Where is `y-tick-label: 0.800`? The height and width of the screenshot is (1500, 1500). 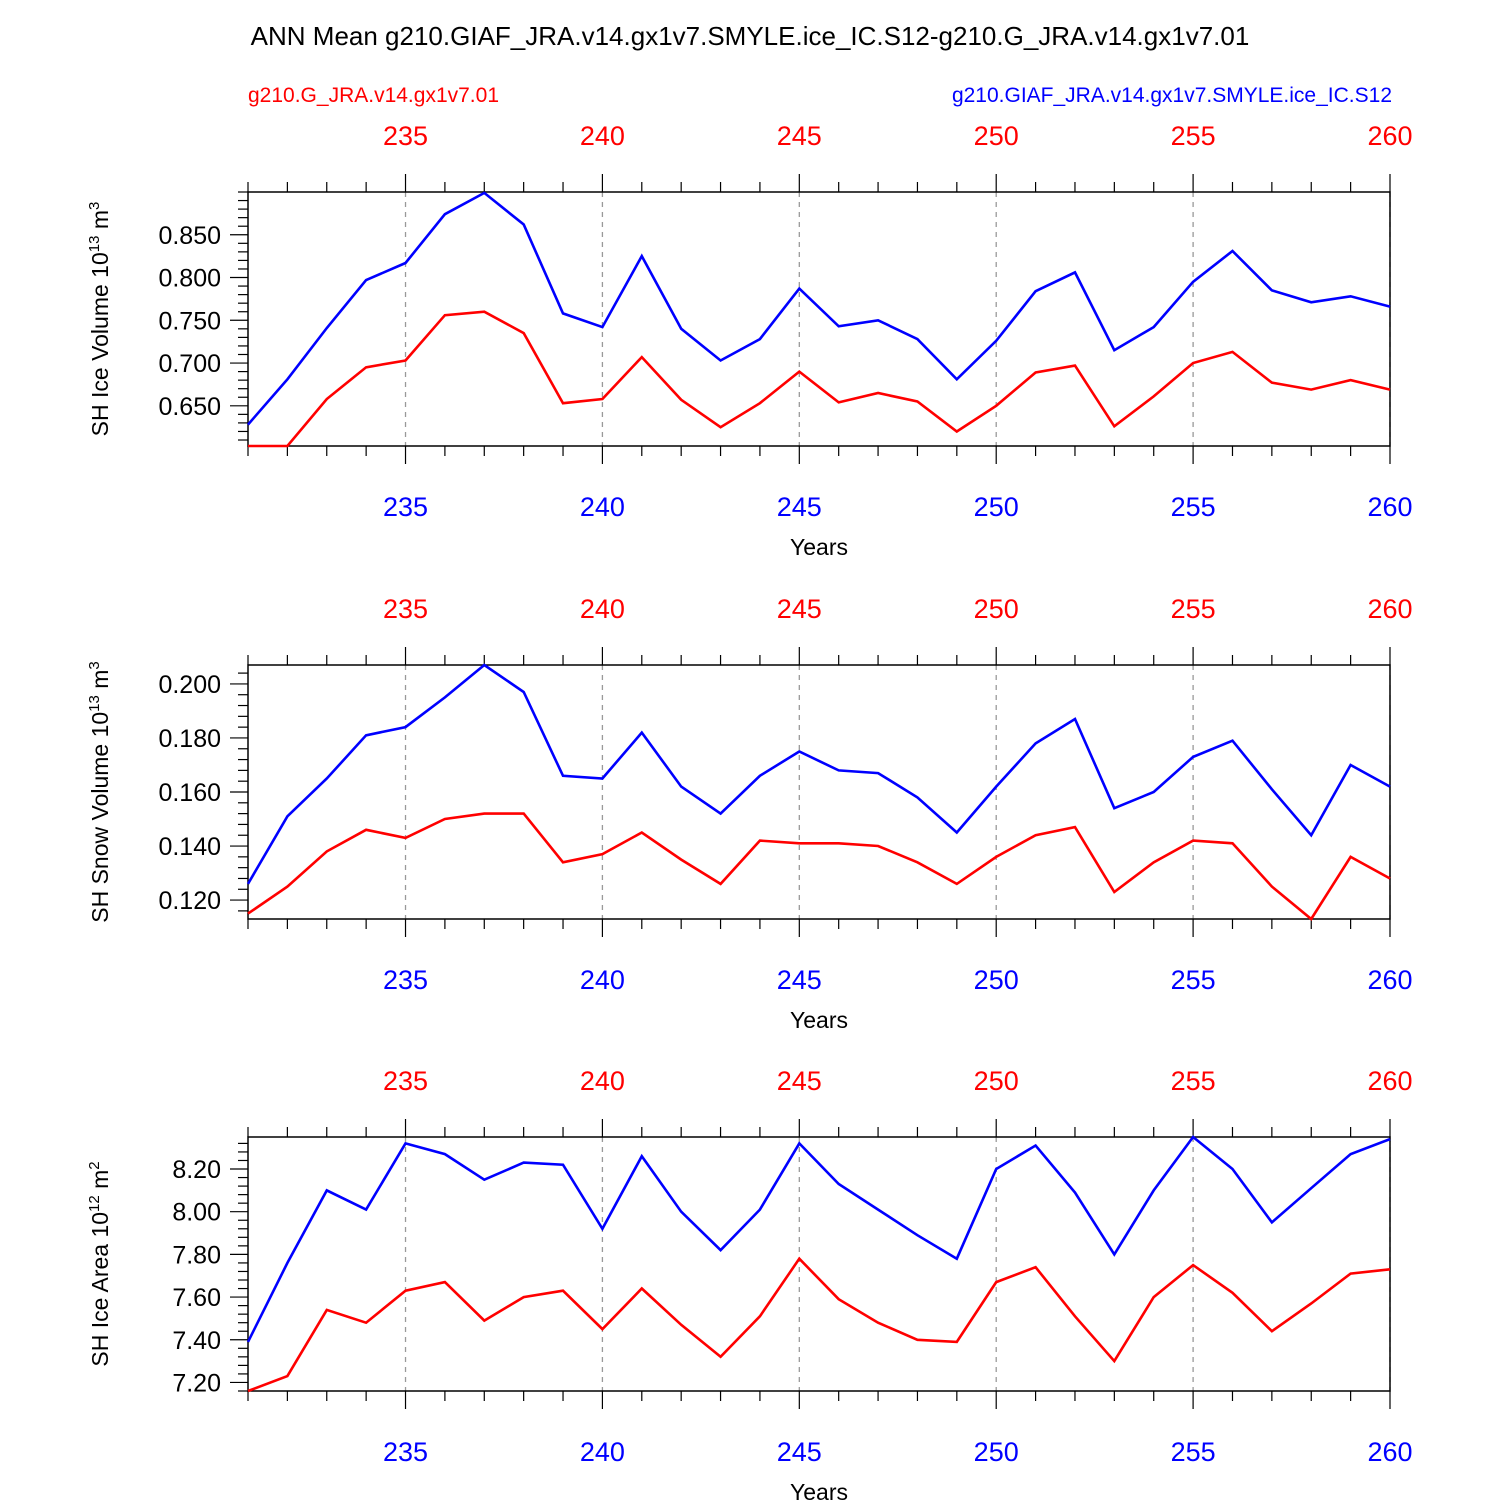
y-tick-label: 0.800 is located at coordinates (189, 279).